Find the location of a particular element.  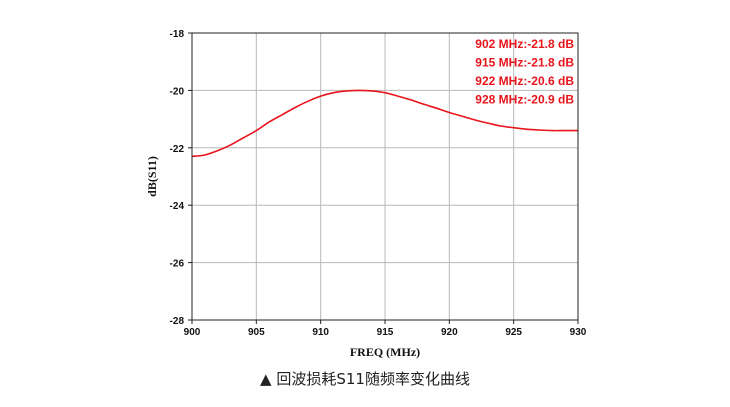

y-tick-label: -18 is located at coordinates (177, 34).